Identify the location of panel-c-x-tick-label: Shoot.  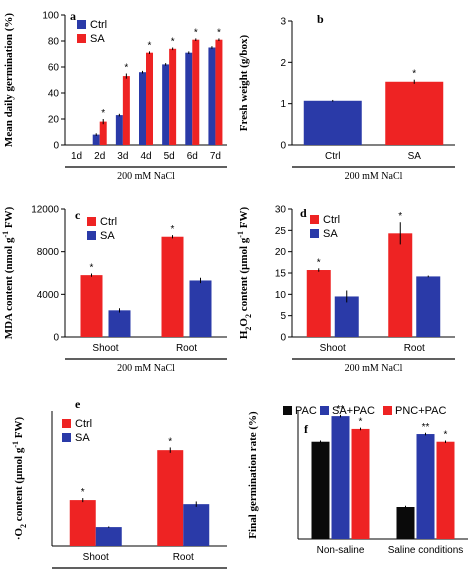
(105, 348).